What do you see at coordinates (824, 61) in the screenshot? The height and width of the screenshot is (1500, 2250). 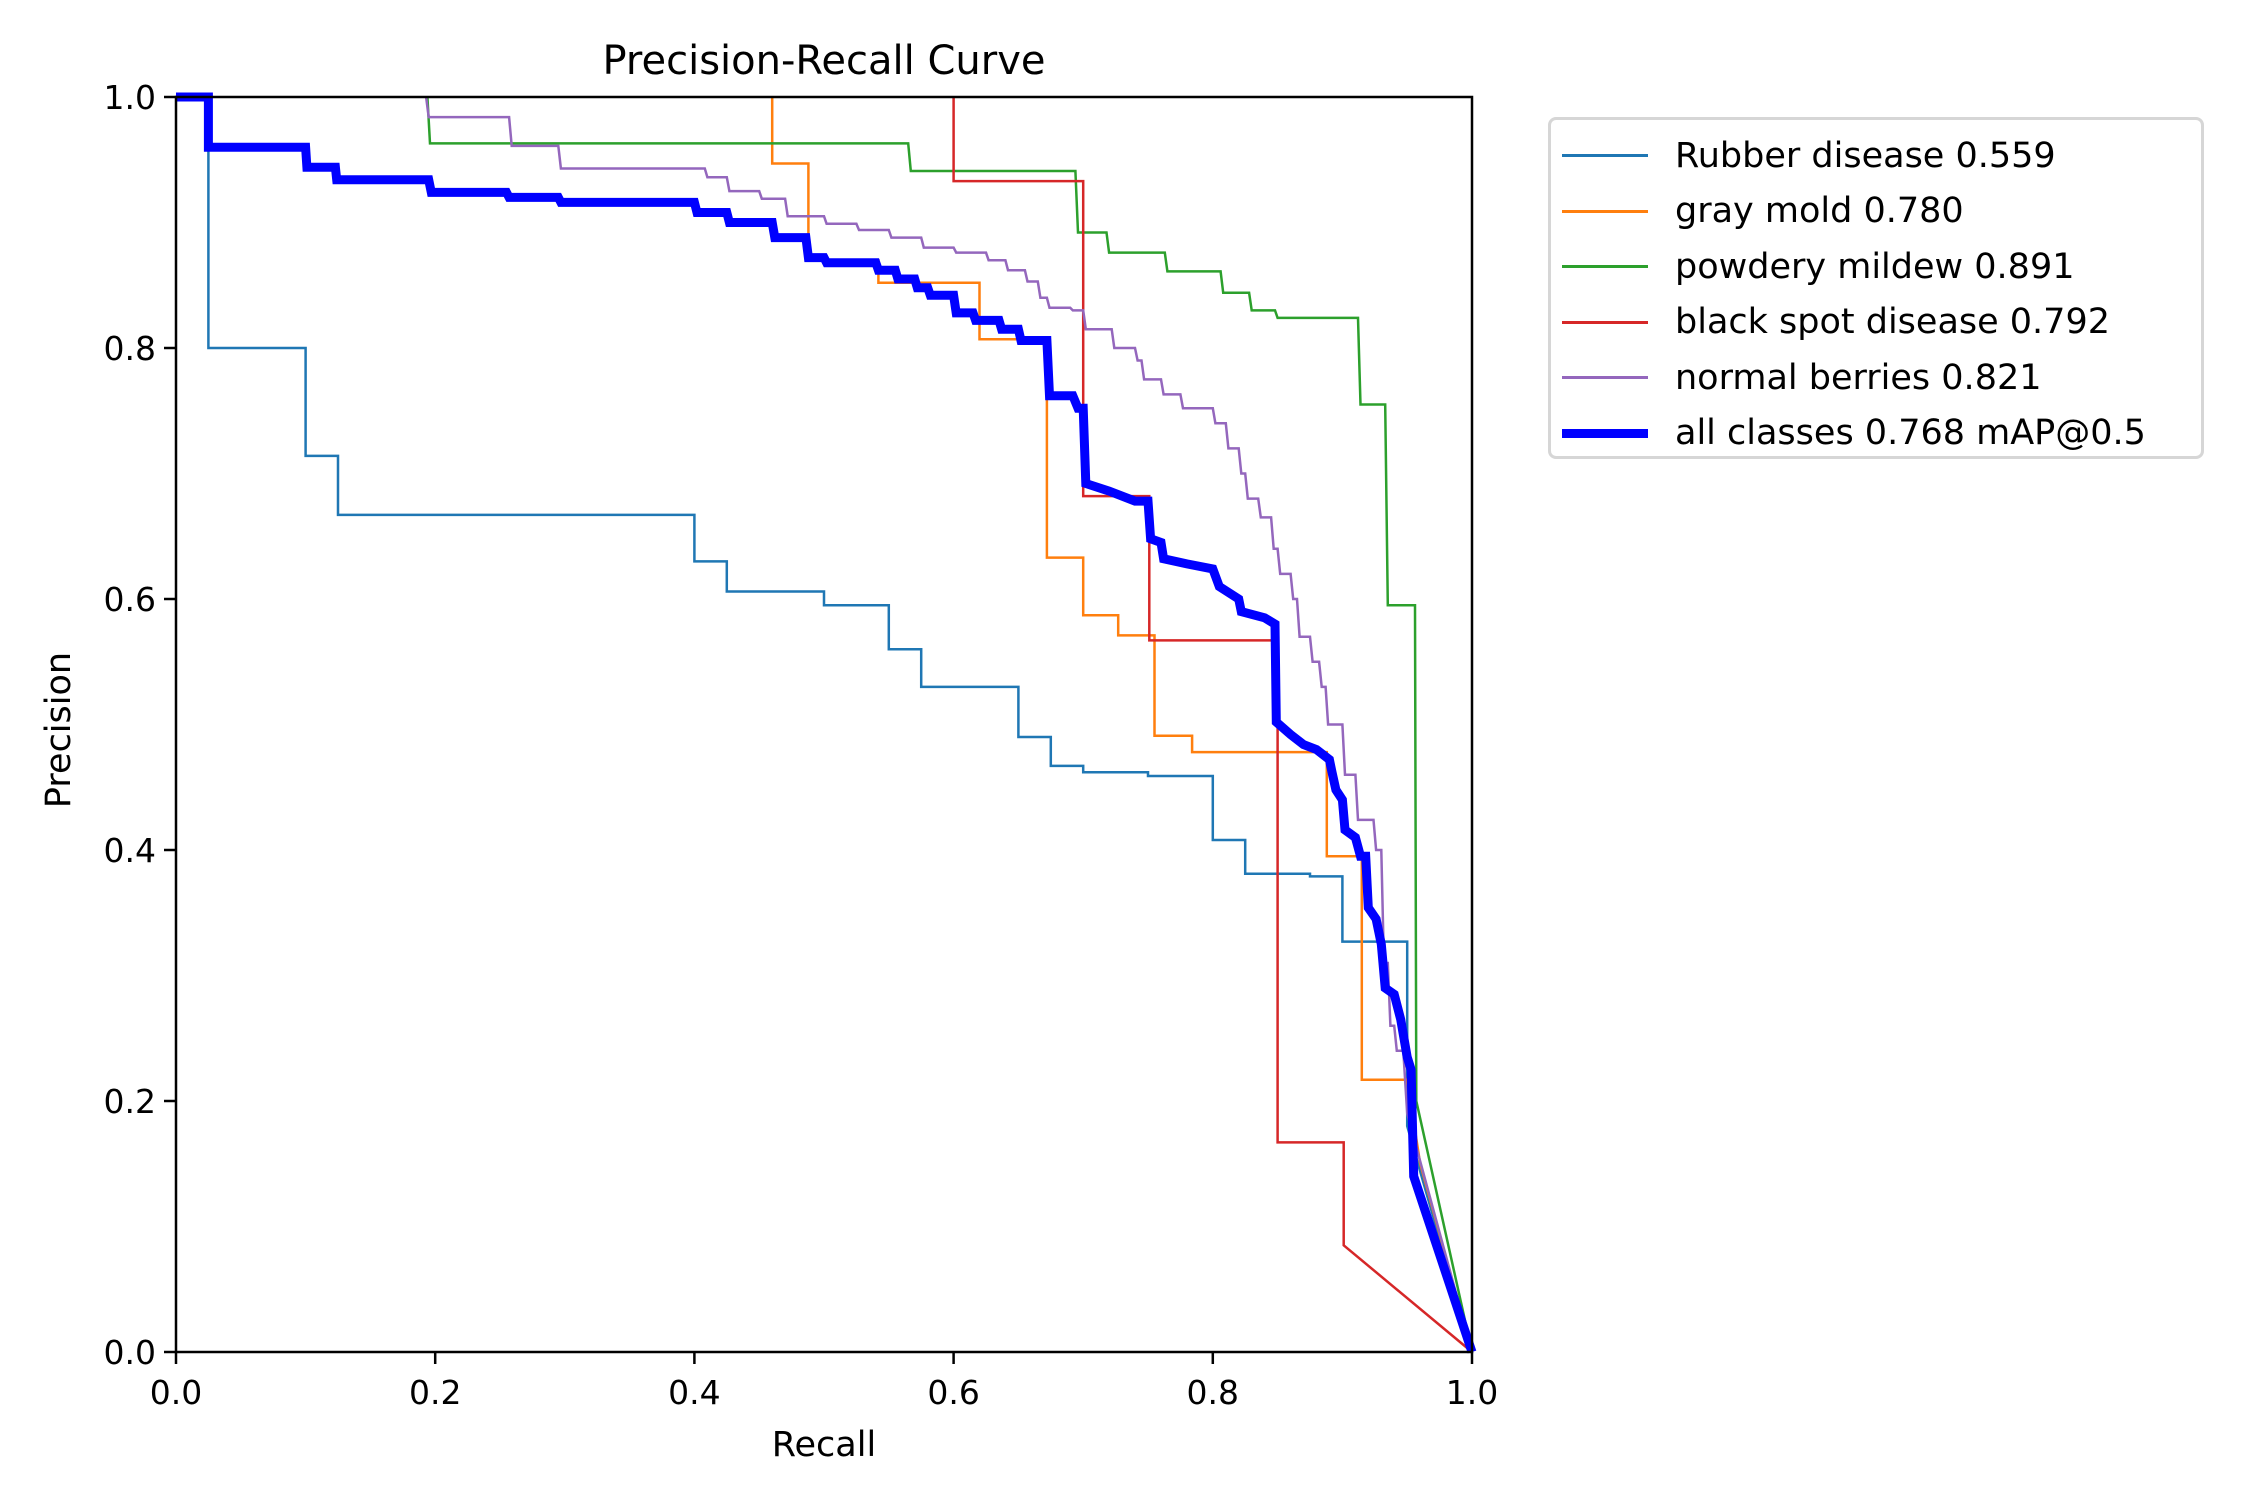 I see `chart-title: Precision-Recall Curve` at bounding box center [824, 61].